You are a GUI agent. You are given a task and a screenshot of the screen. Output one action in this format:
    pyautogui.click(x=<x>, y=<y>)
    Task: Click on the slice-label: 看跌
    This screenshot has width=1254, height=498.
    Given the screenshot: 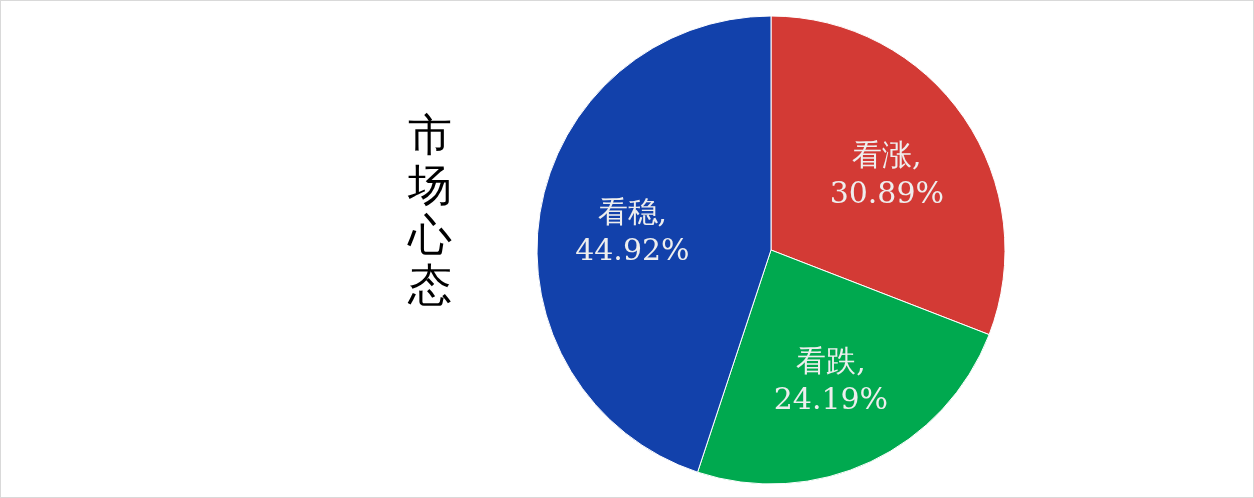 What is the action you would take?
    pyautogui.click(x=826, y=360)
    